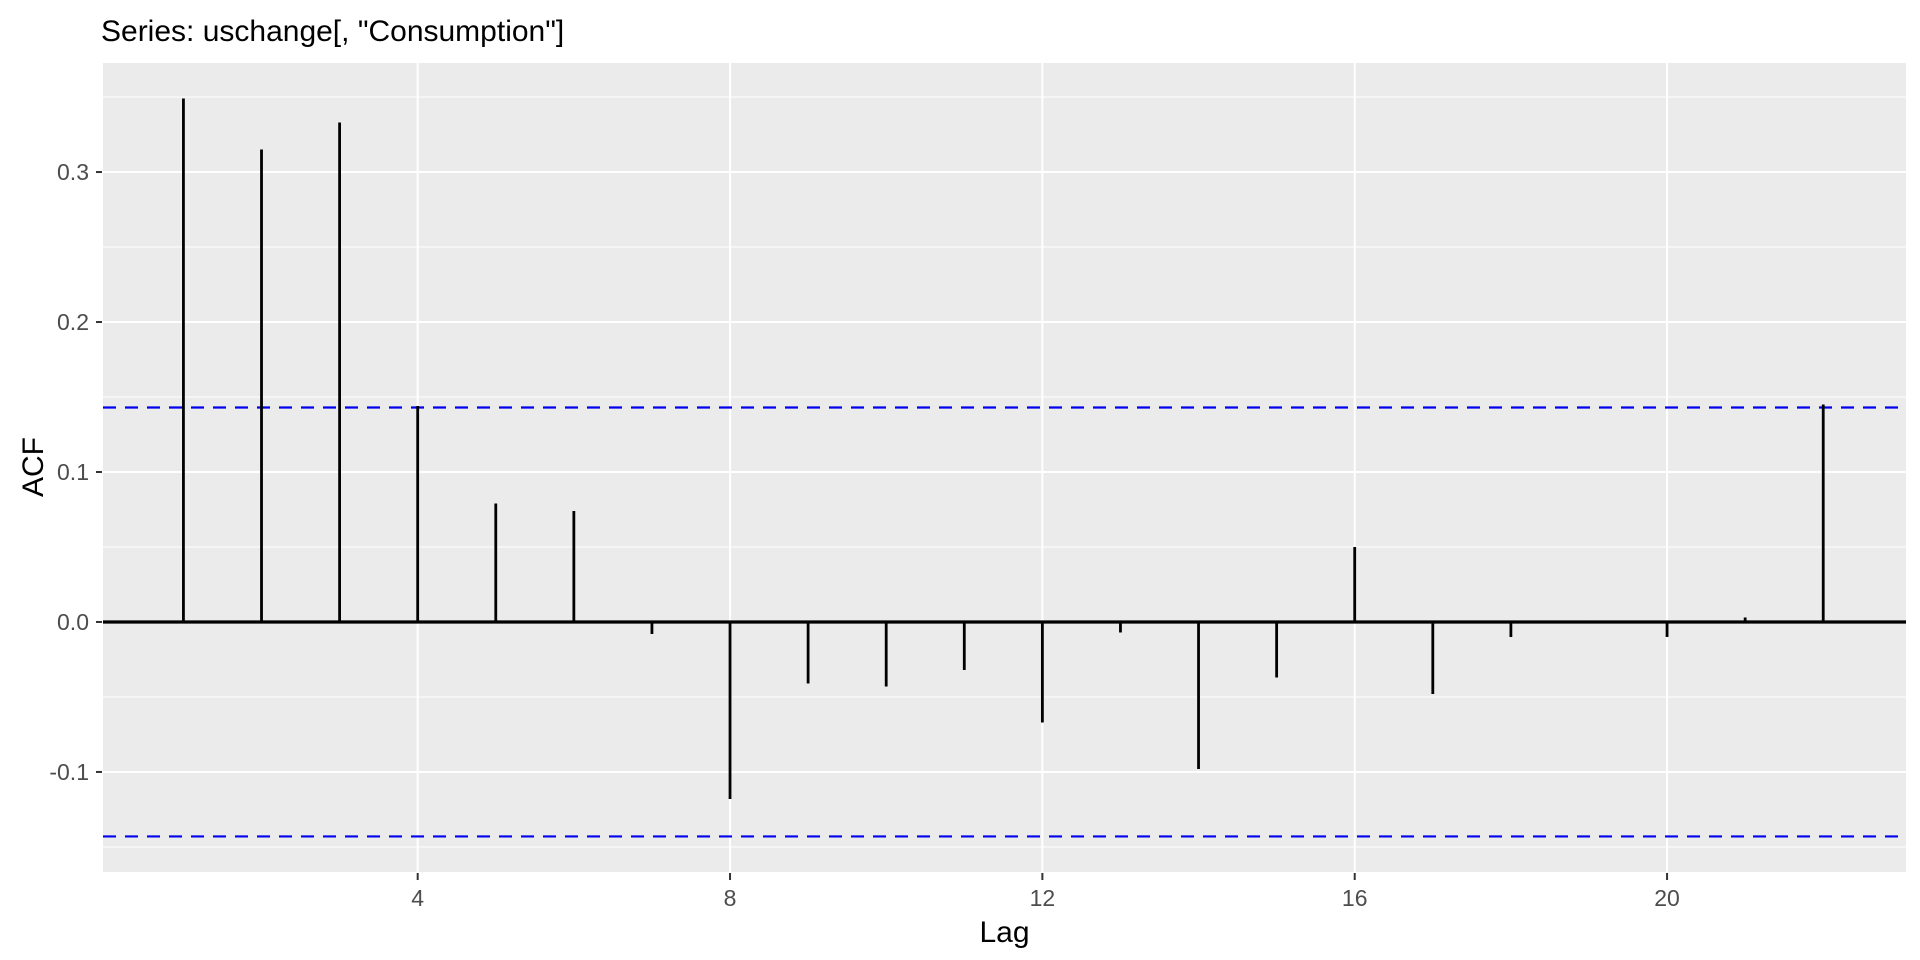 This screenshot has width=1920, height=960. I want to click on y-tick-label: 0.0, so click(73, 622).